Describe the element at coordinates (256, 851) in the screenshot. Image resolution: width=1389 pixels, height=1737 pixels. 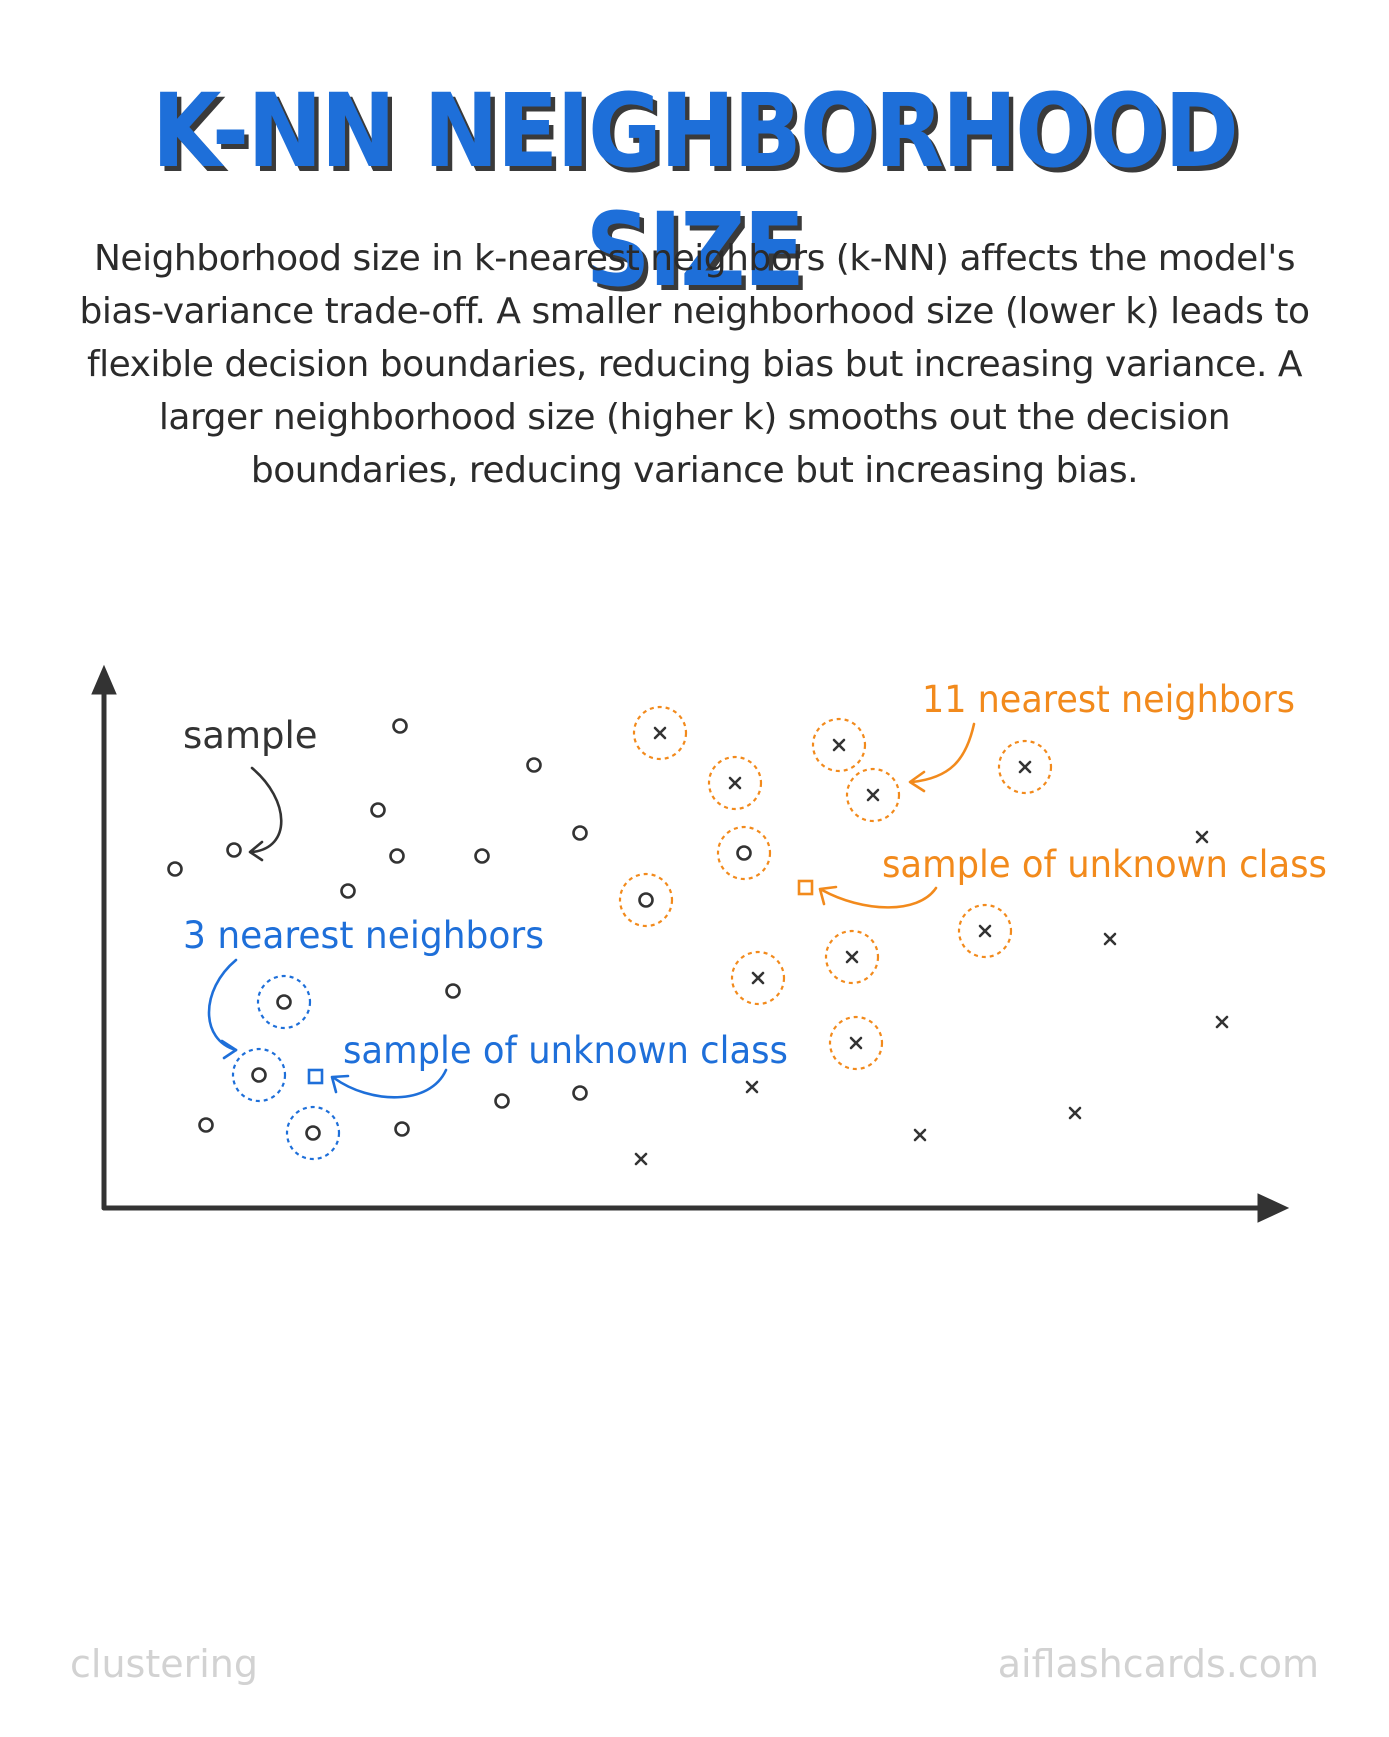
I see `sample-arrow-head` at that location.